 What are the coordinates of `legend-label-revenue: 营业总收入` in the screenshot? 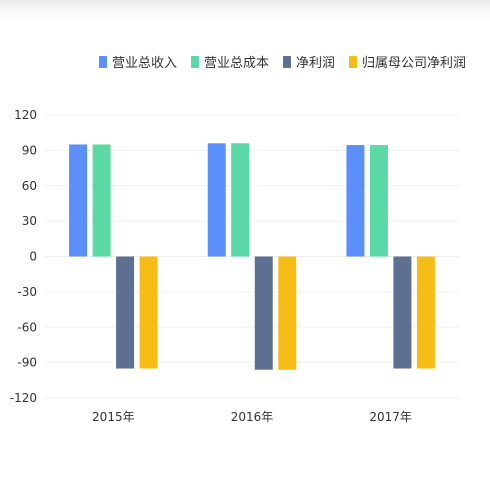 It's located at (144, 63).